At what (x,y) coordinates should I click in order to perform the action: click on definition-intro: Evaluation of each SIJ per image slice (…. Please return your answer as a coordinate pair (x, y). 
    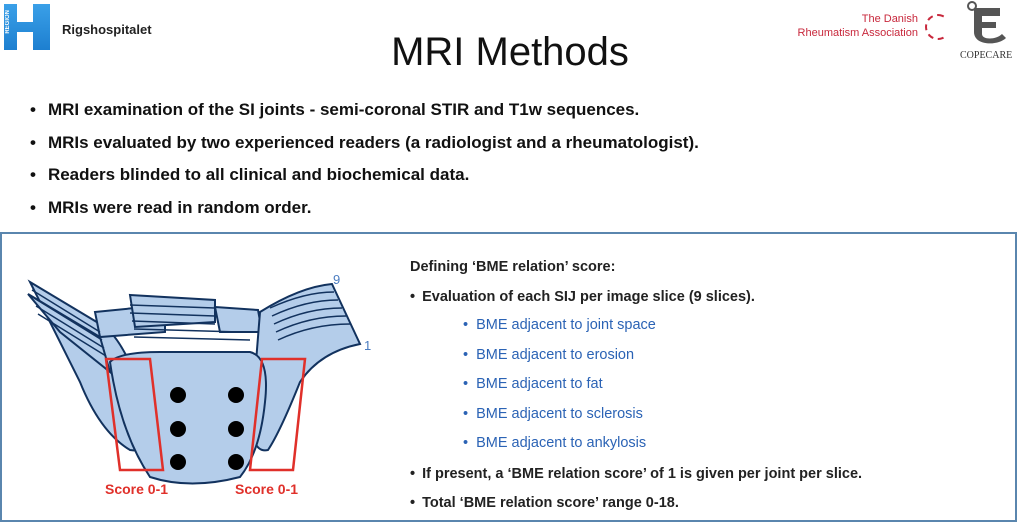
    Looking at the image, I should click on (582, 297).